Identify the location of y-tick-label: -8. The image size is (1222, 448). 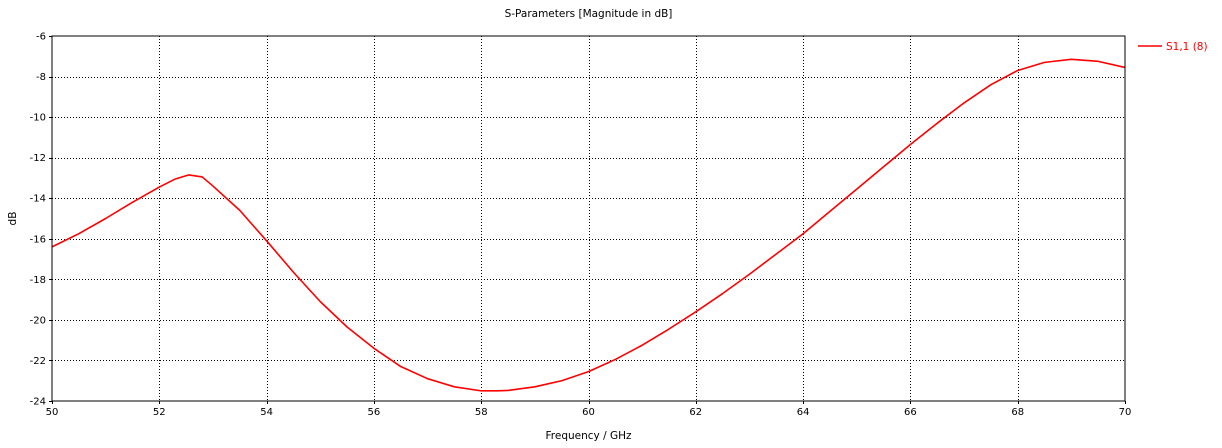
(41, 77).